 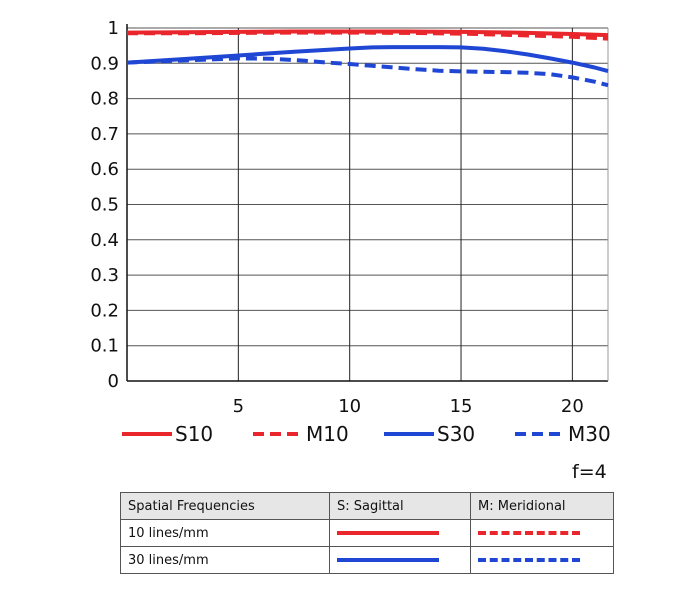 I want to click on x-tick-label: 20, so click(x=572, y=406).